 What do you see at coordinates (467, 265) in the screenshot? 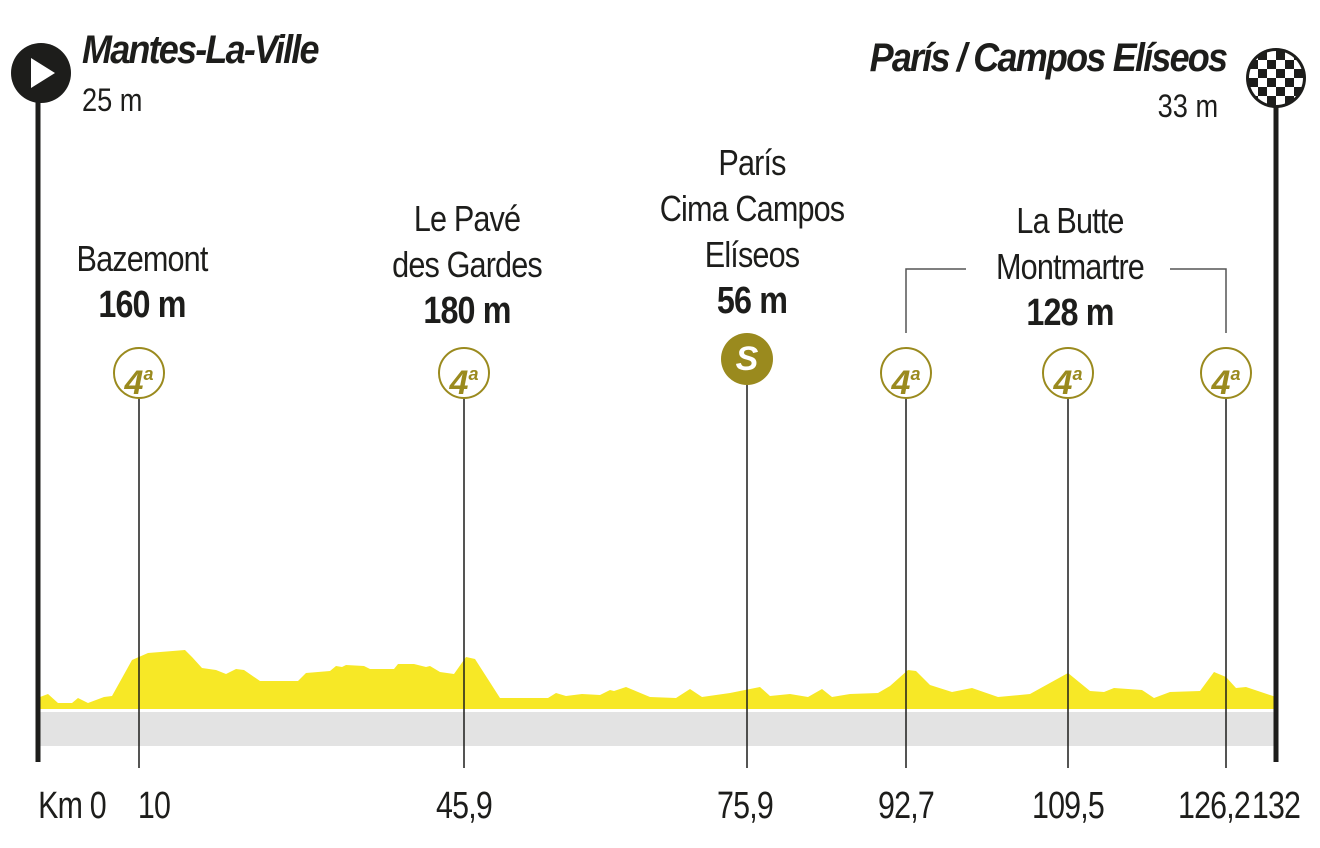
I see `climb-pave-des-gardes: Le Pavé des Gardes 180 m` at bounding box center [467, 265].